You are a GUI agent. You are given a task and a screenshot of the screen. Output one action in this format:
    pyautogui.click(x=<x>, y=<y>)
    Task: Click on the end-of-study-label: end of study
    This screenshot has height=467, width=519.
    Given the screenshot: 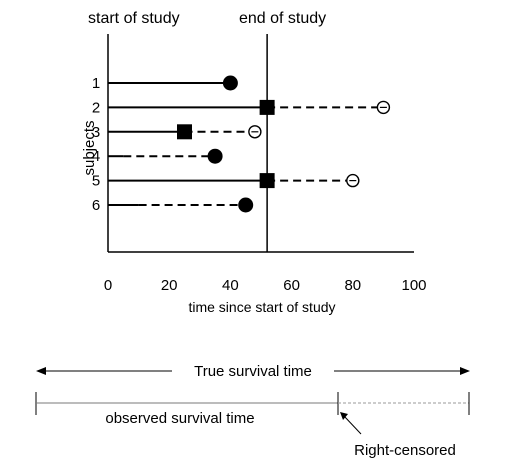 What is the action you would take?
    pyautogui.click(x=282, y=18)
    